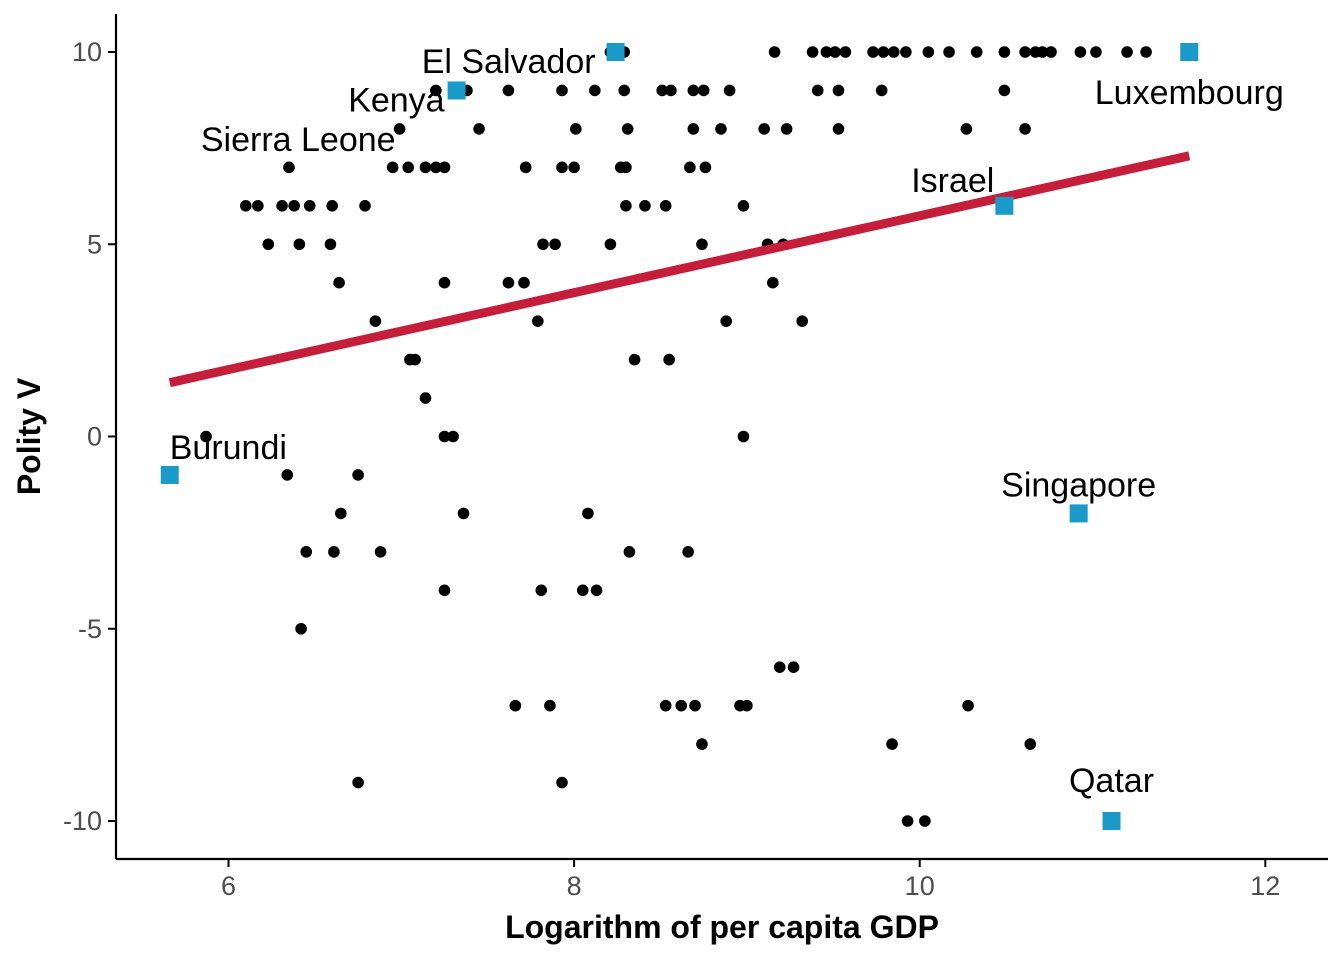 This screenshot has width=1344, height=960. I want to click on country-label: Sierra Leone, so click(298, 140).